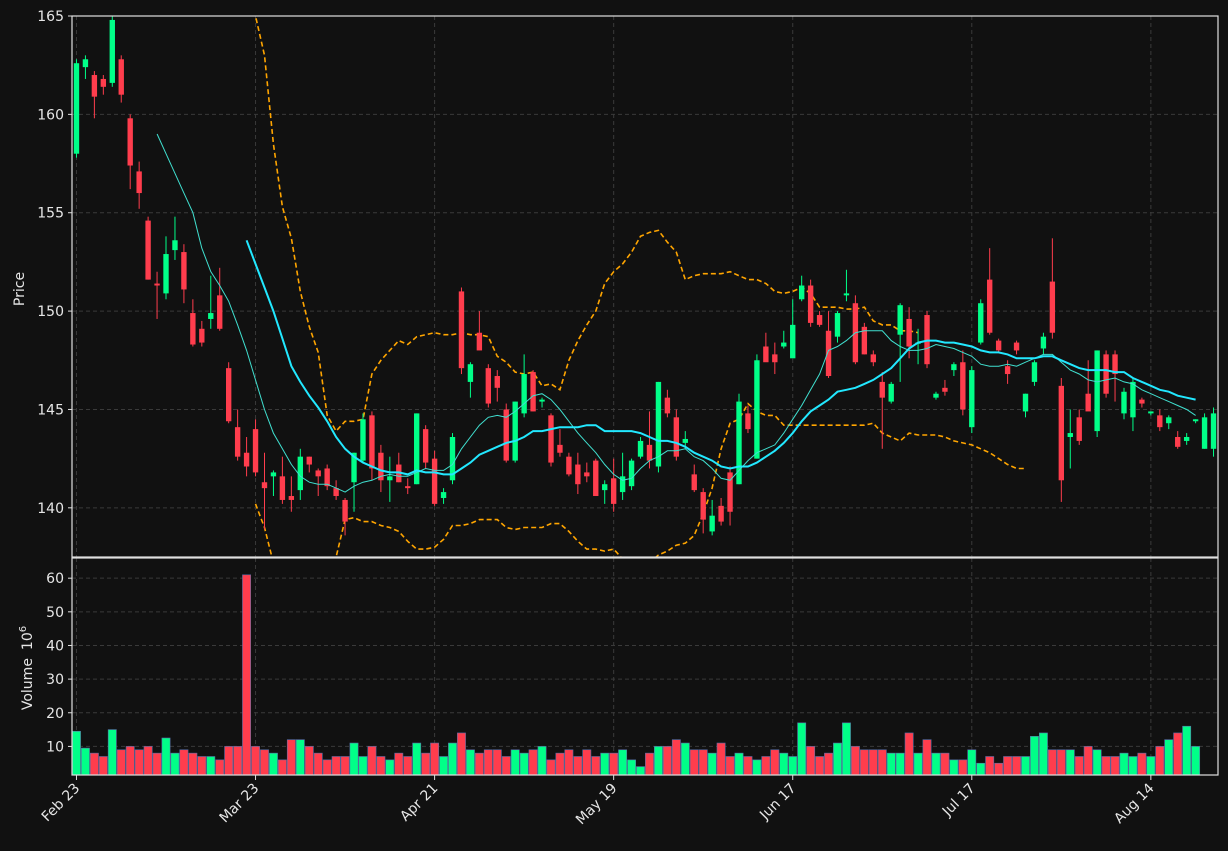 This screenshot has width=1228, height=851. I want to click on price-tick-label: 160, so click(50, 115).